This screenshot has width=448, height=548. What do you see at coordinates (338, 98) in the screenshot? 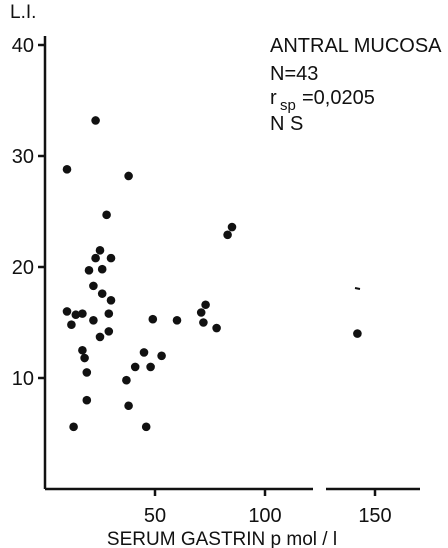
I see `correlation-value-label: =0,0205` at bounding box center [338, 98].